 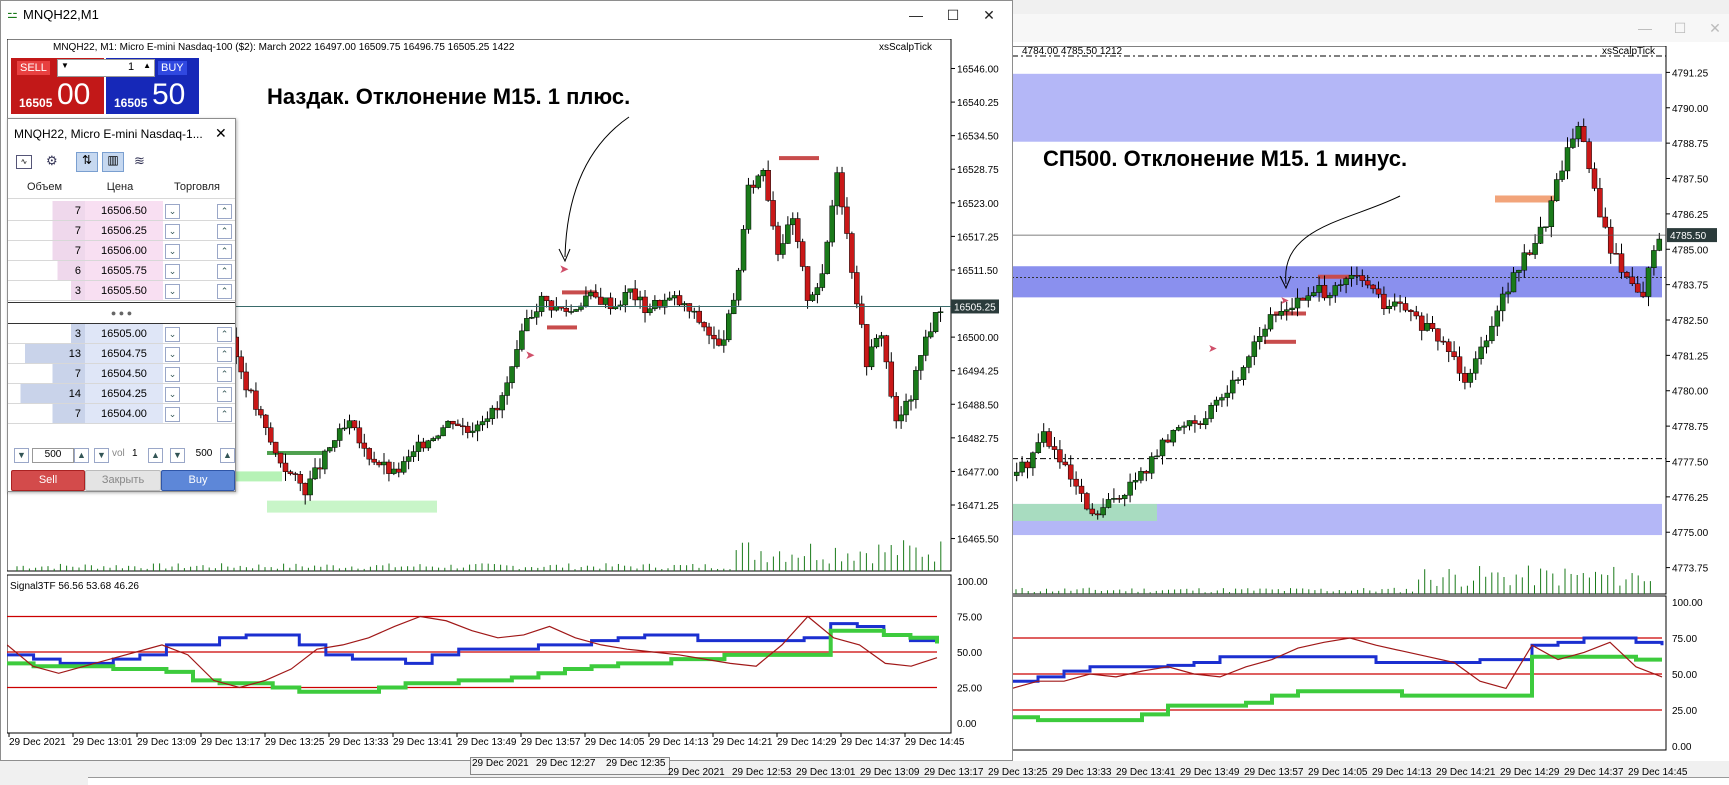 I want to click on dom-buy-button: Buy, so click(x=198, y=480).